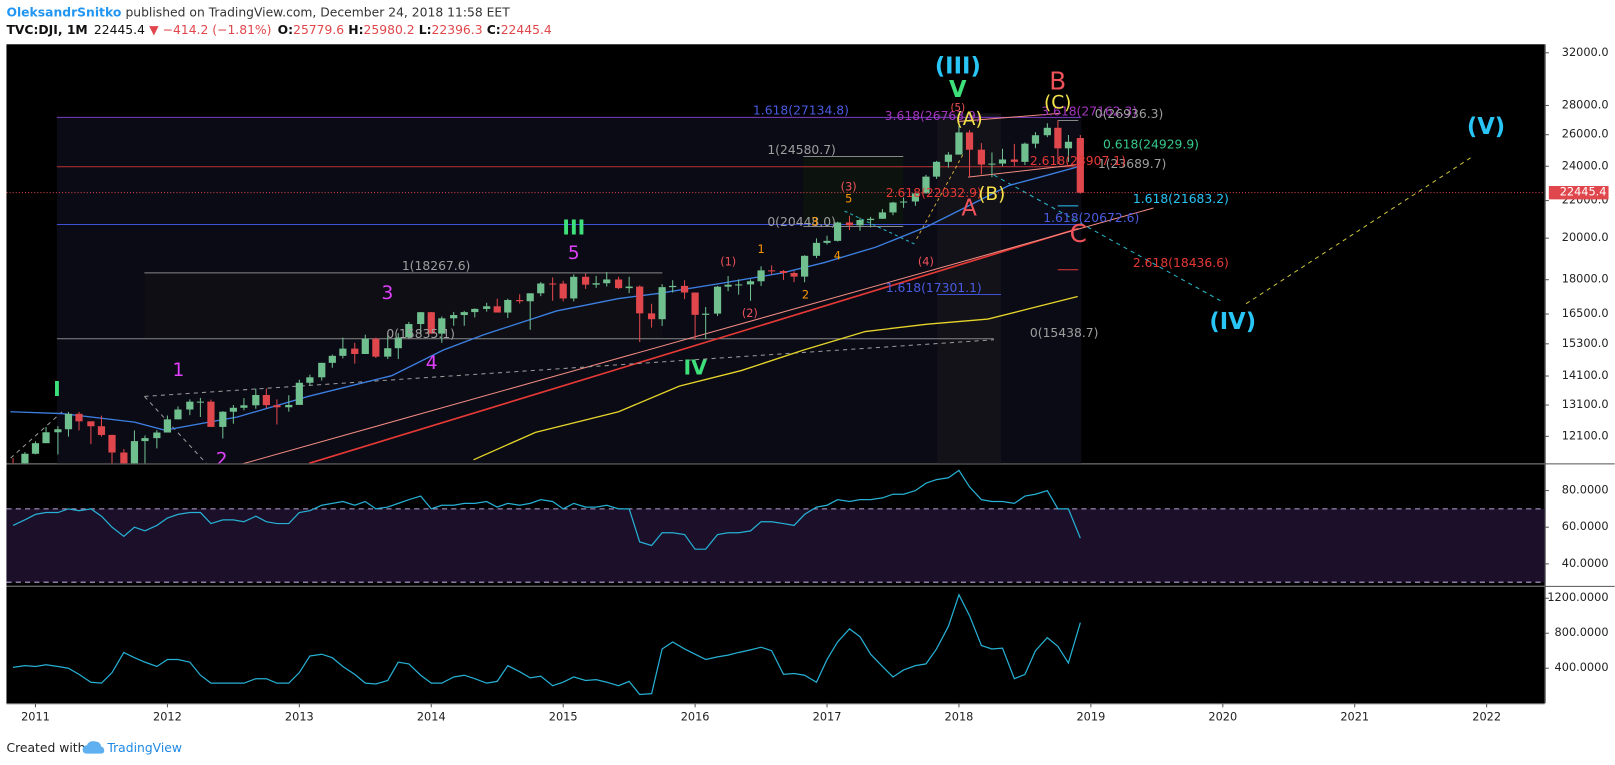 The image size is (1615, 765). Describe the element at coordinates (217, 29) in the screenshot. I see `change: −414.2 (−1.81%)` at that location.